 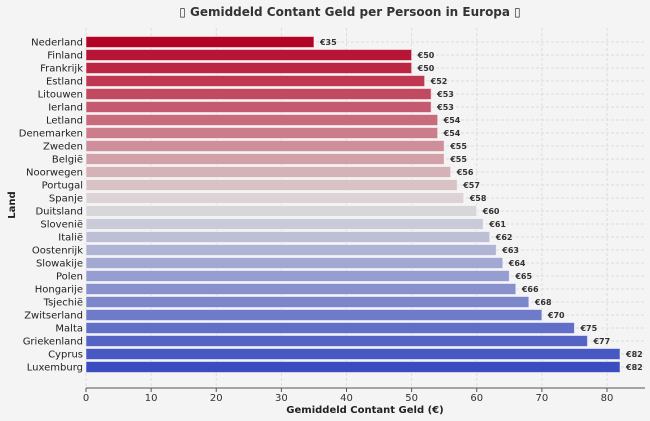 What do you see at coordinates (491, 211) in the screenshot?
I see `data-label: €60` at bounding box center [491, 211].